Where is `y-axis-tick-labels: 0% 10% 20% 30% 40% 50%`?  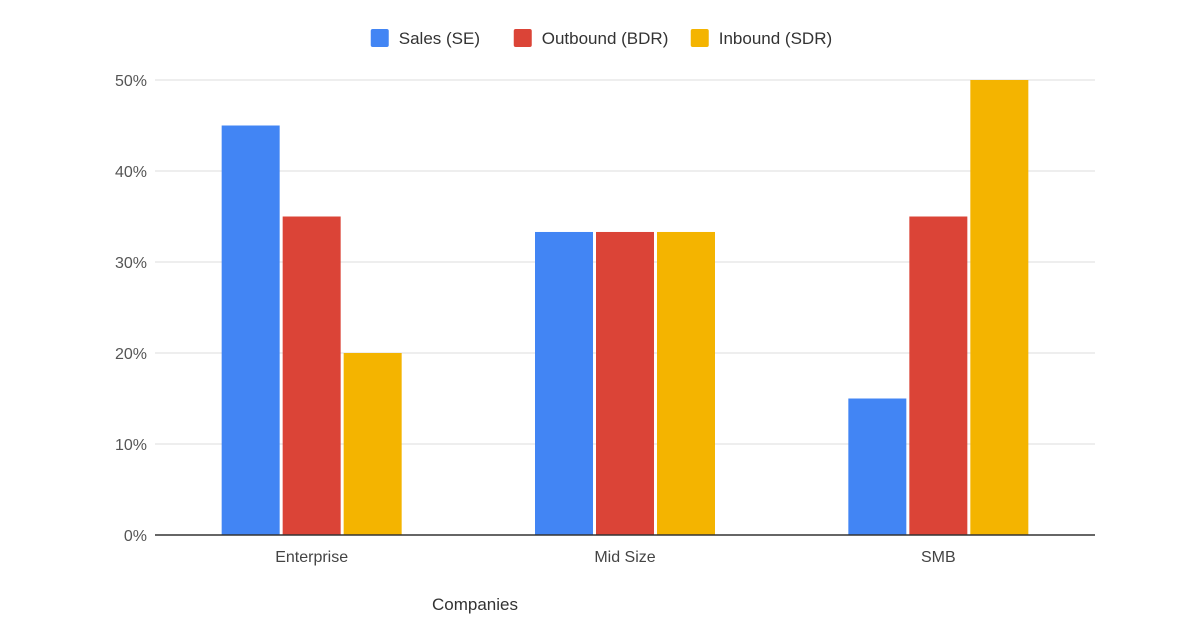
y-axis-tick-labels: 0% 10% 20% 30% 40% 50% is located at coordinates (131, 309).